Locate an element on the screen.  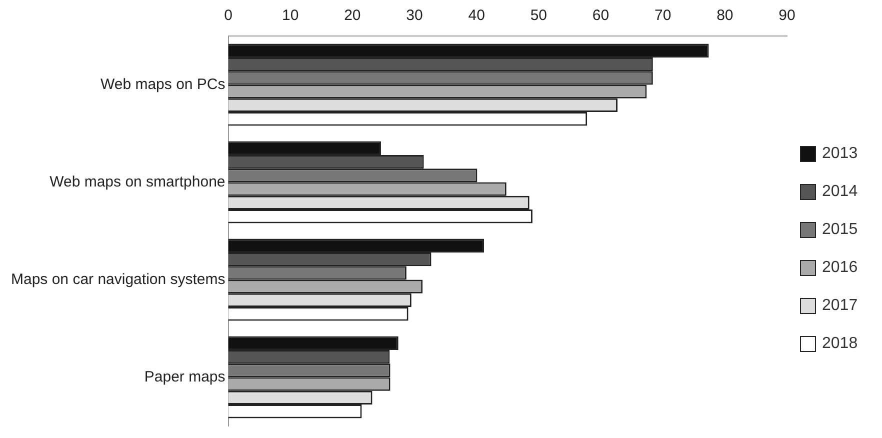
y-tick-label: Maps on car navigation systems is located at coordinates (118, 279).